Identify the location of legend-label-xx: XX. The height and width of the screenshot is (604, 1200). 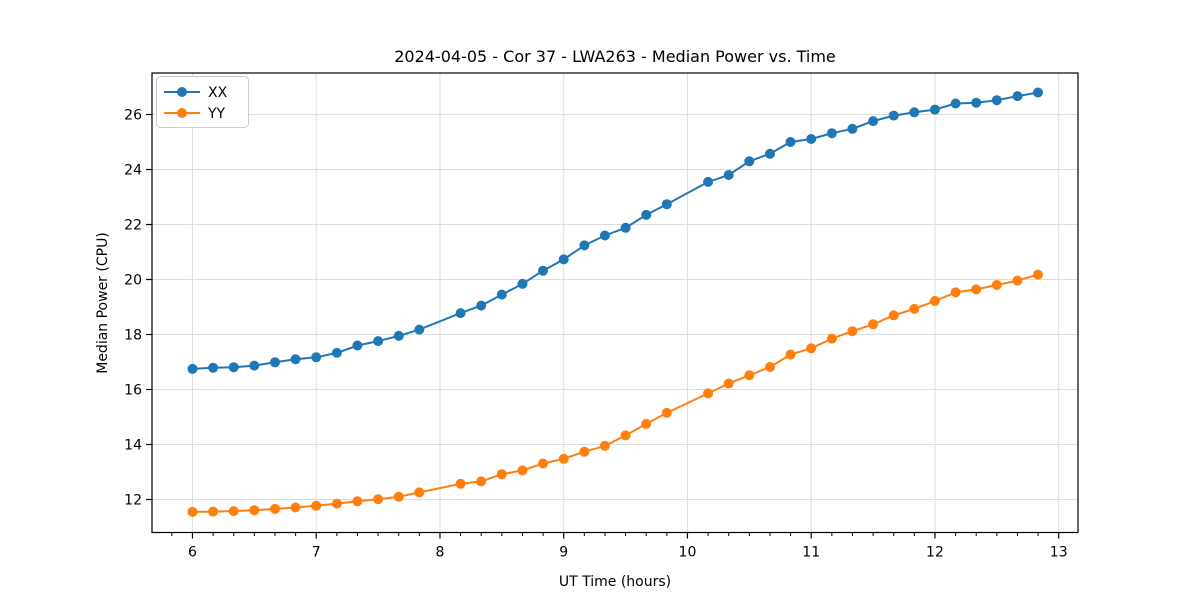
(218, 93).